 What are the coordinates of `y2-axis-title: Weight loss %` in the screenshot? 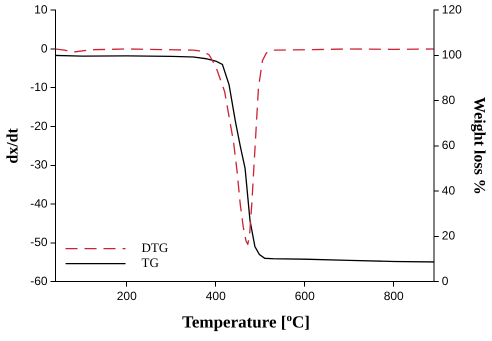 It's located at (479, 146).